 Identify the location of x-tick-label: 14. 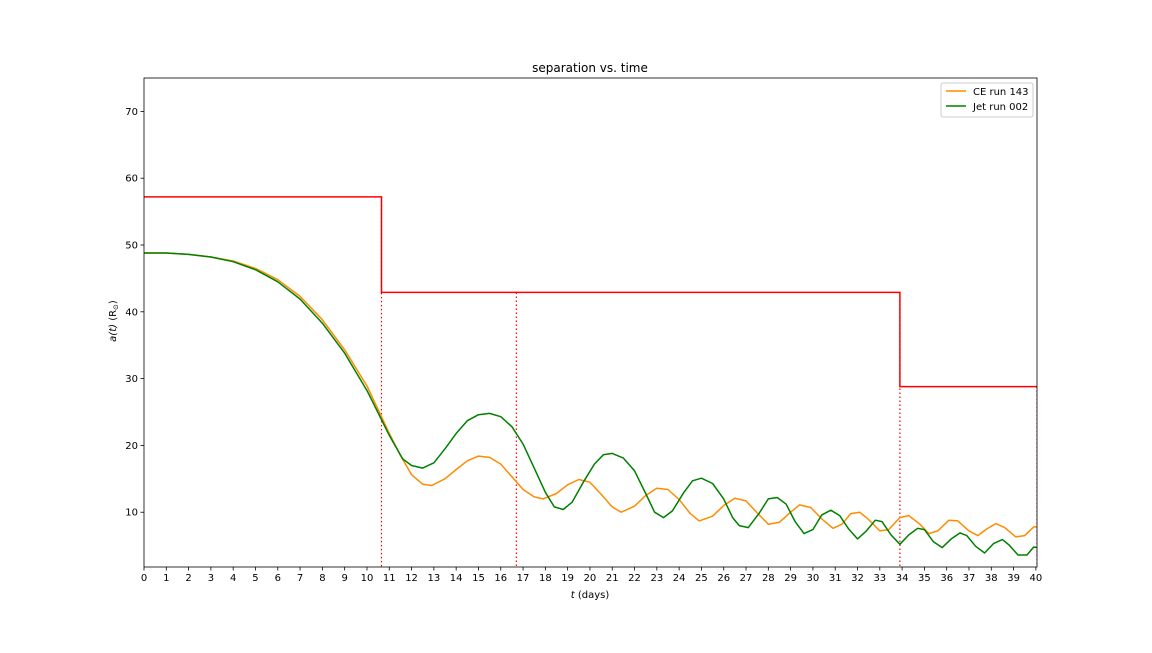
(456, 578).